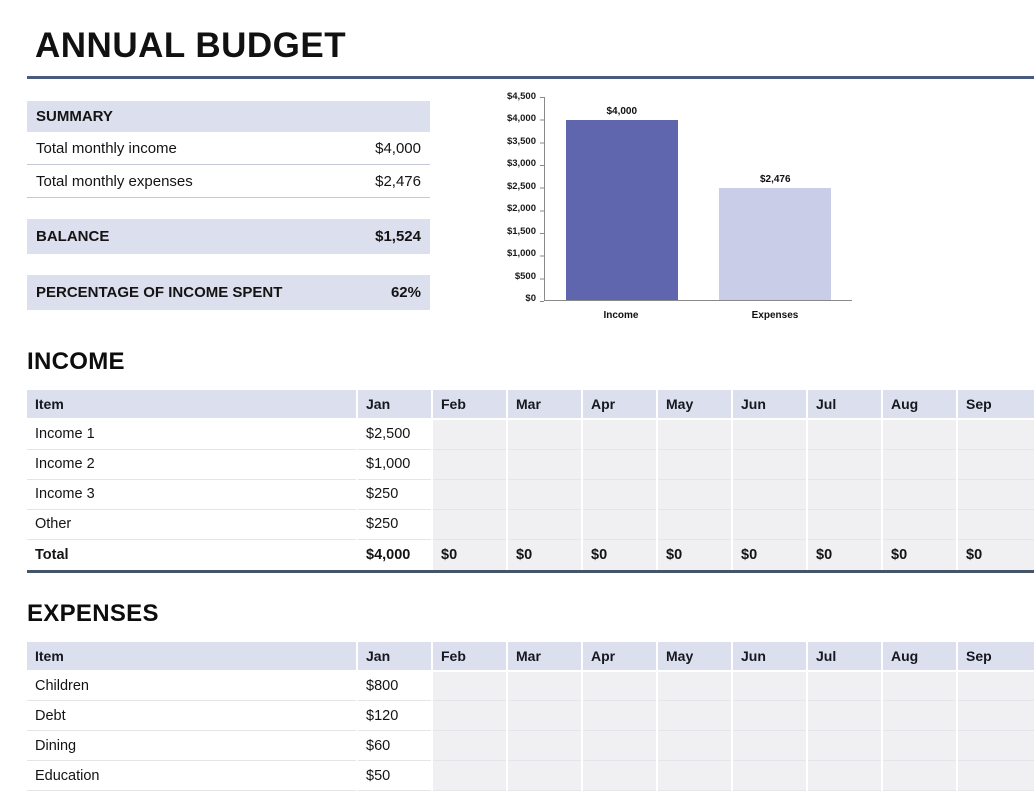 The image size is (1034, 800). Describe the element at coordinates (394, 745) in the screenshot. I see `value-cell: $60` at that location.